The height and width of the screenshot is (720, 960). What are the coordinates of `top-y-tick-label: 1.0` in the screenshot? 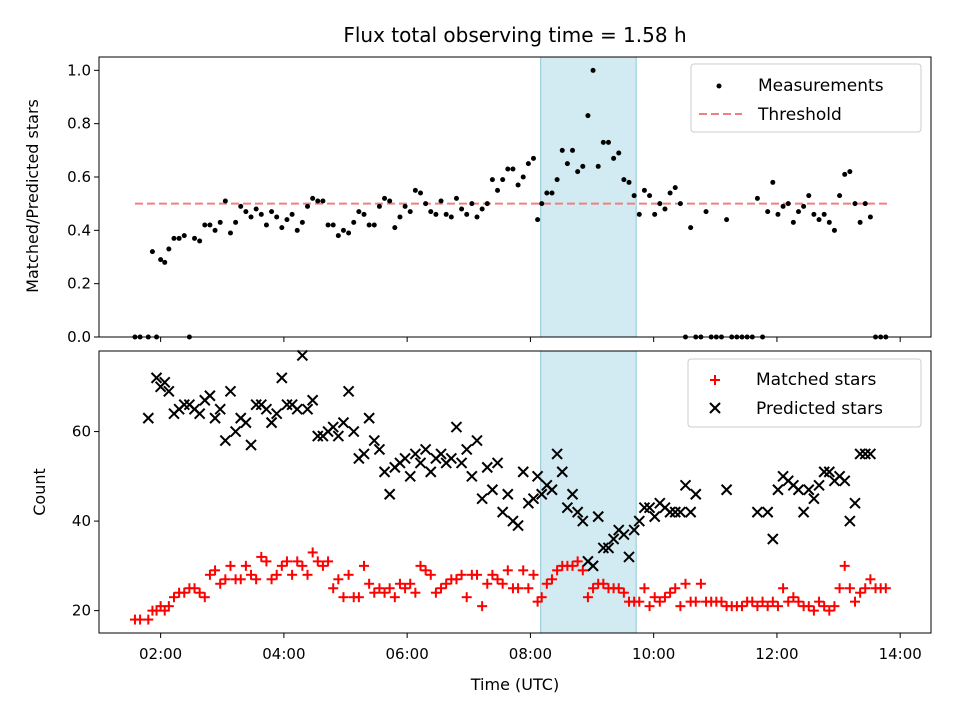 It's located at (79, 70).